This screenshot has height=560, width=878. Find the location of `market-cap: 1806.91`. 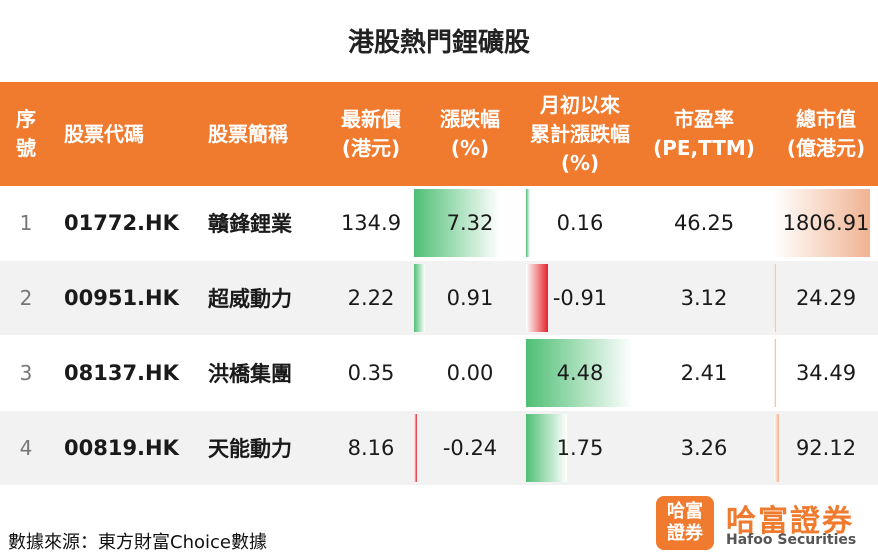

market-cap: 1806.91 is located at coordinates (826, 223).